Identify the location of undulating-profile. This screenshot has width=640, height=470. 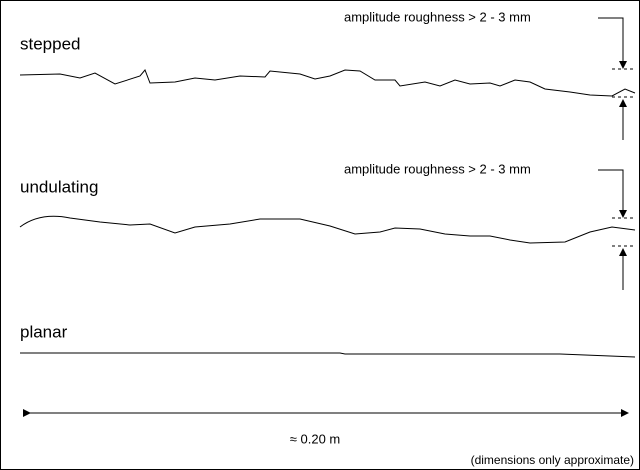
(327, 229).